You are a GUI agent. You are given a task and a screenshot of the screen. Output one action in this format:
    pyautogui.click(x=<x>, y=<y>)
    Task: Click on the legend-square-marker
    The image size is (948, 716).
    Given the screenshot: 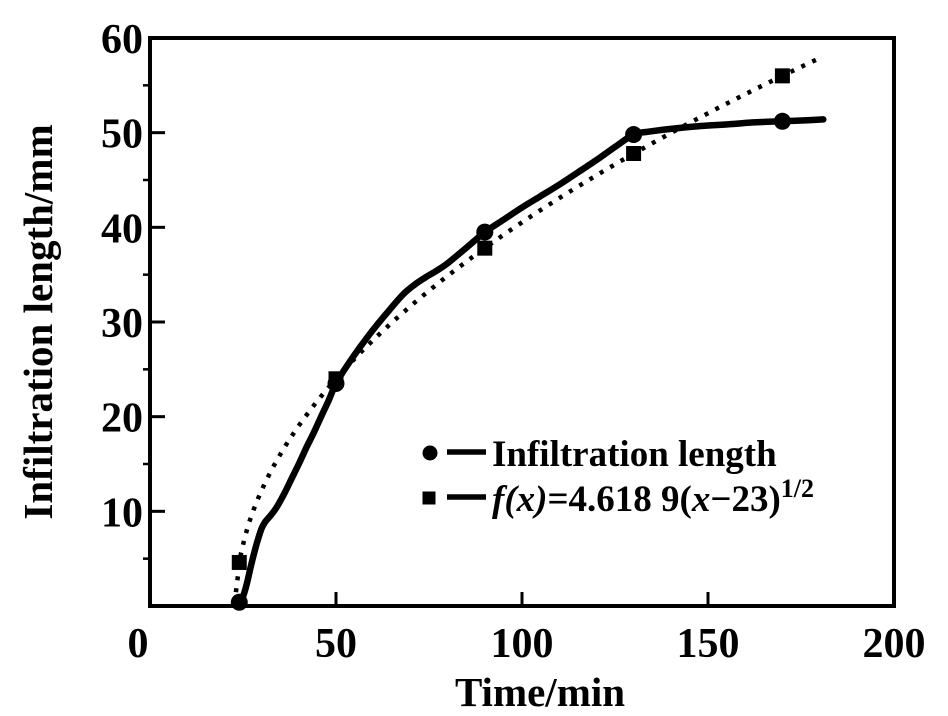 What is the action you would take?
    pyautogui.click(x=429, y=498)
    